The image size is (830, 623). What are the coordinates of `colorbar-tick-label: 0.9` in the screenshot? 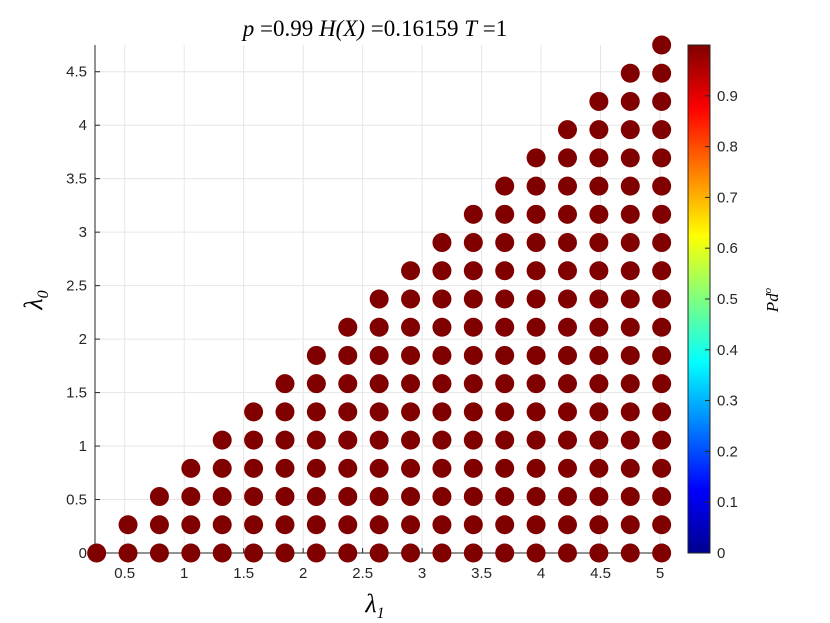 It's located at (727, 96).